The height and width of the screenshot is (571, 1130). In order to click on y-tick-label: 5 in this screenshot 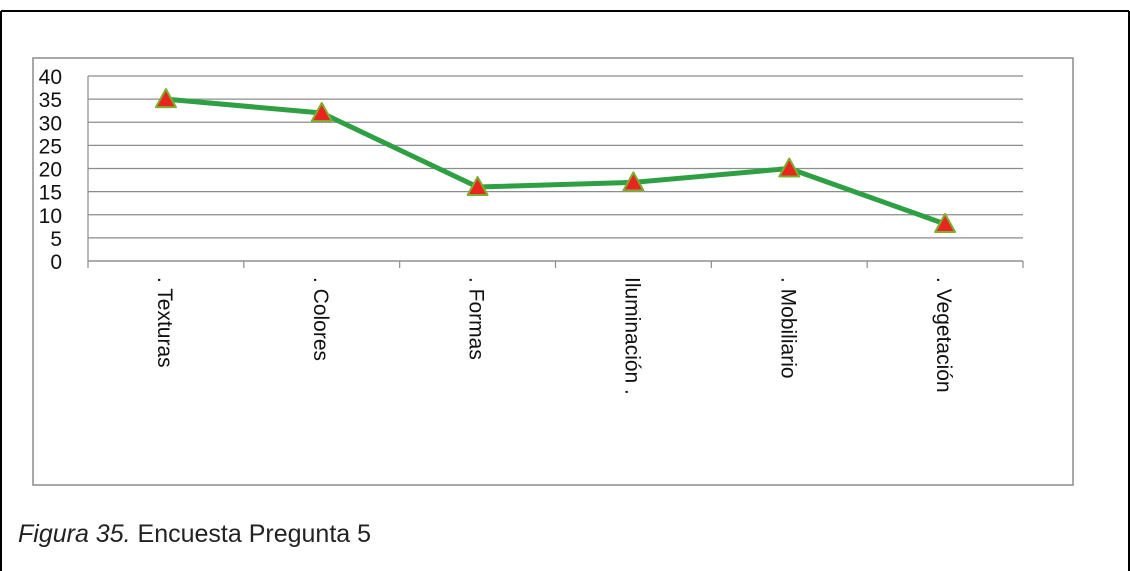, I will do `click(56, 239)`.